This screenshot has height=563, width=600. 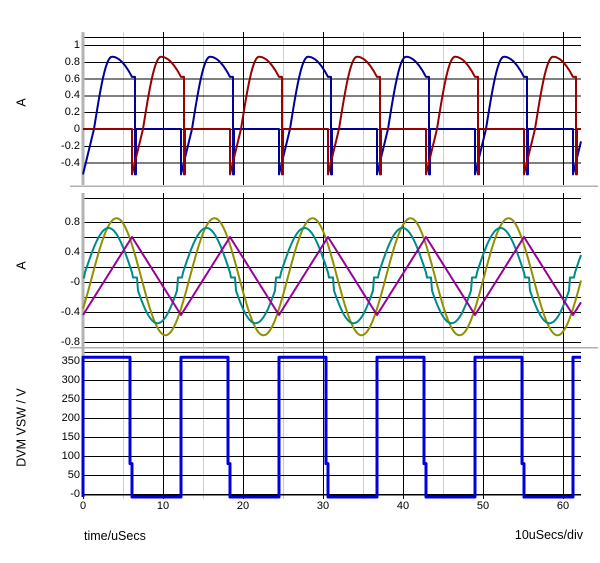 I want to click on x-tick-label: 60, so click(x=563, y=506).